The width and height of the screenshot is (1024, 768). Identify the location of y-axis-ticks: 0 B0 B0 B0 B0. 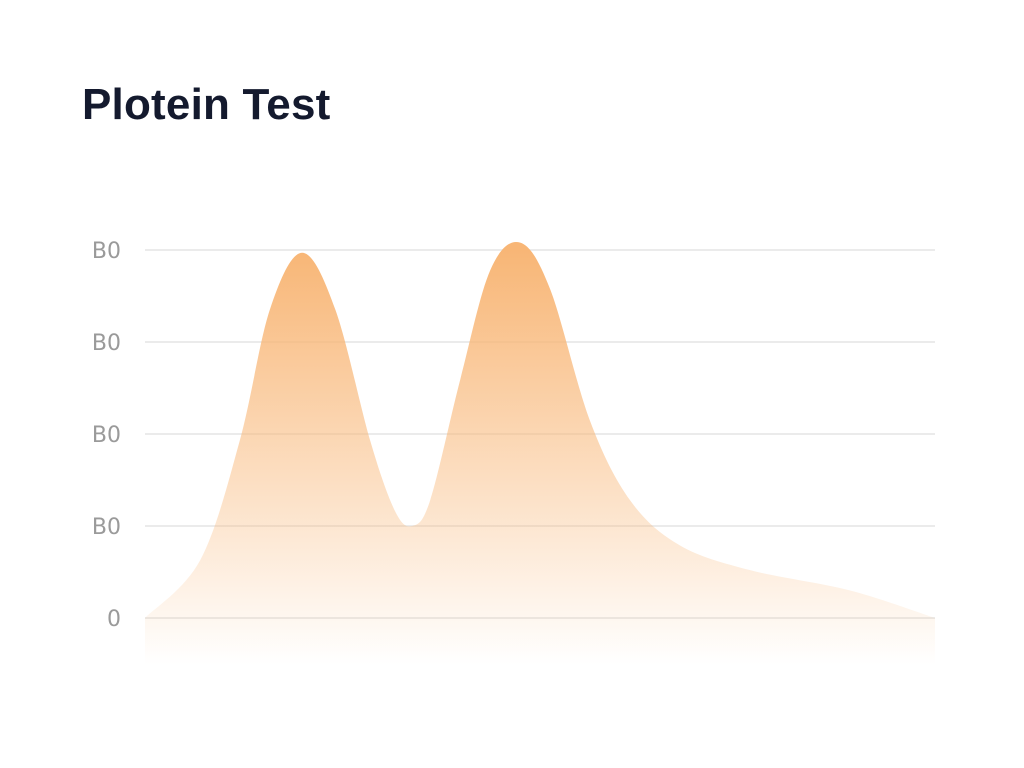
(106, 435).